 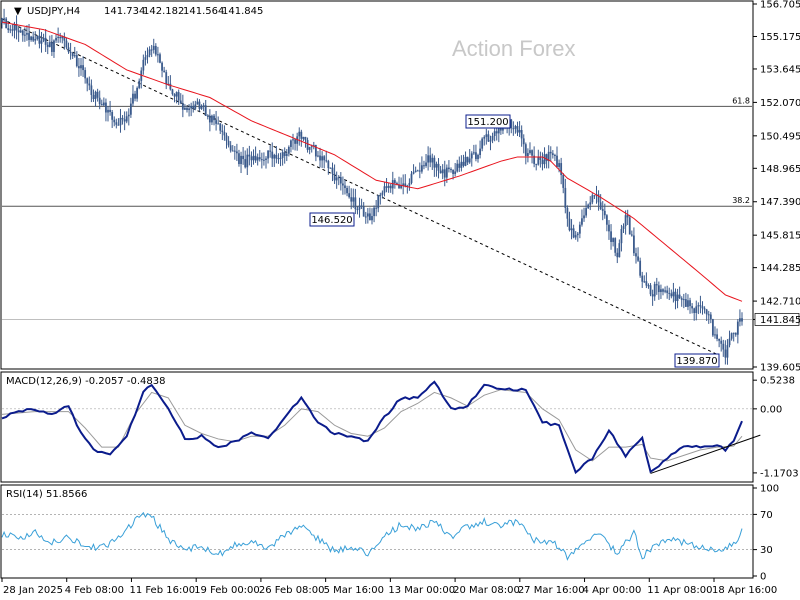 I want to click on price-y-tick-label: 150.495, so click(x=780, y=136).